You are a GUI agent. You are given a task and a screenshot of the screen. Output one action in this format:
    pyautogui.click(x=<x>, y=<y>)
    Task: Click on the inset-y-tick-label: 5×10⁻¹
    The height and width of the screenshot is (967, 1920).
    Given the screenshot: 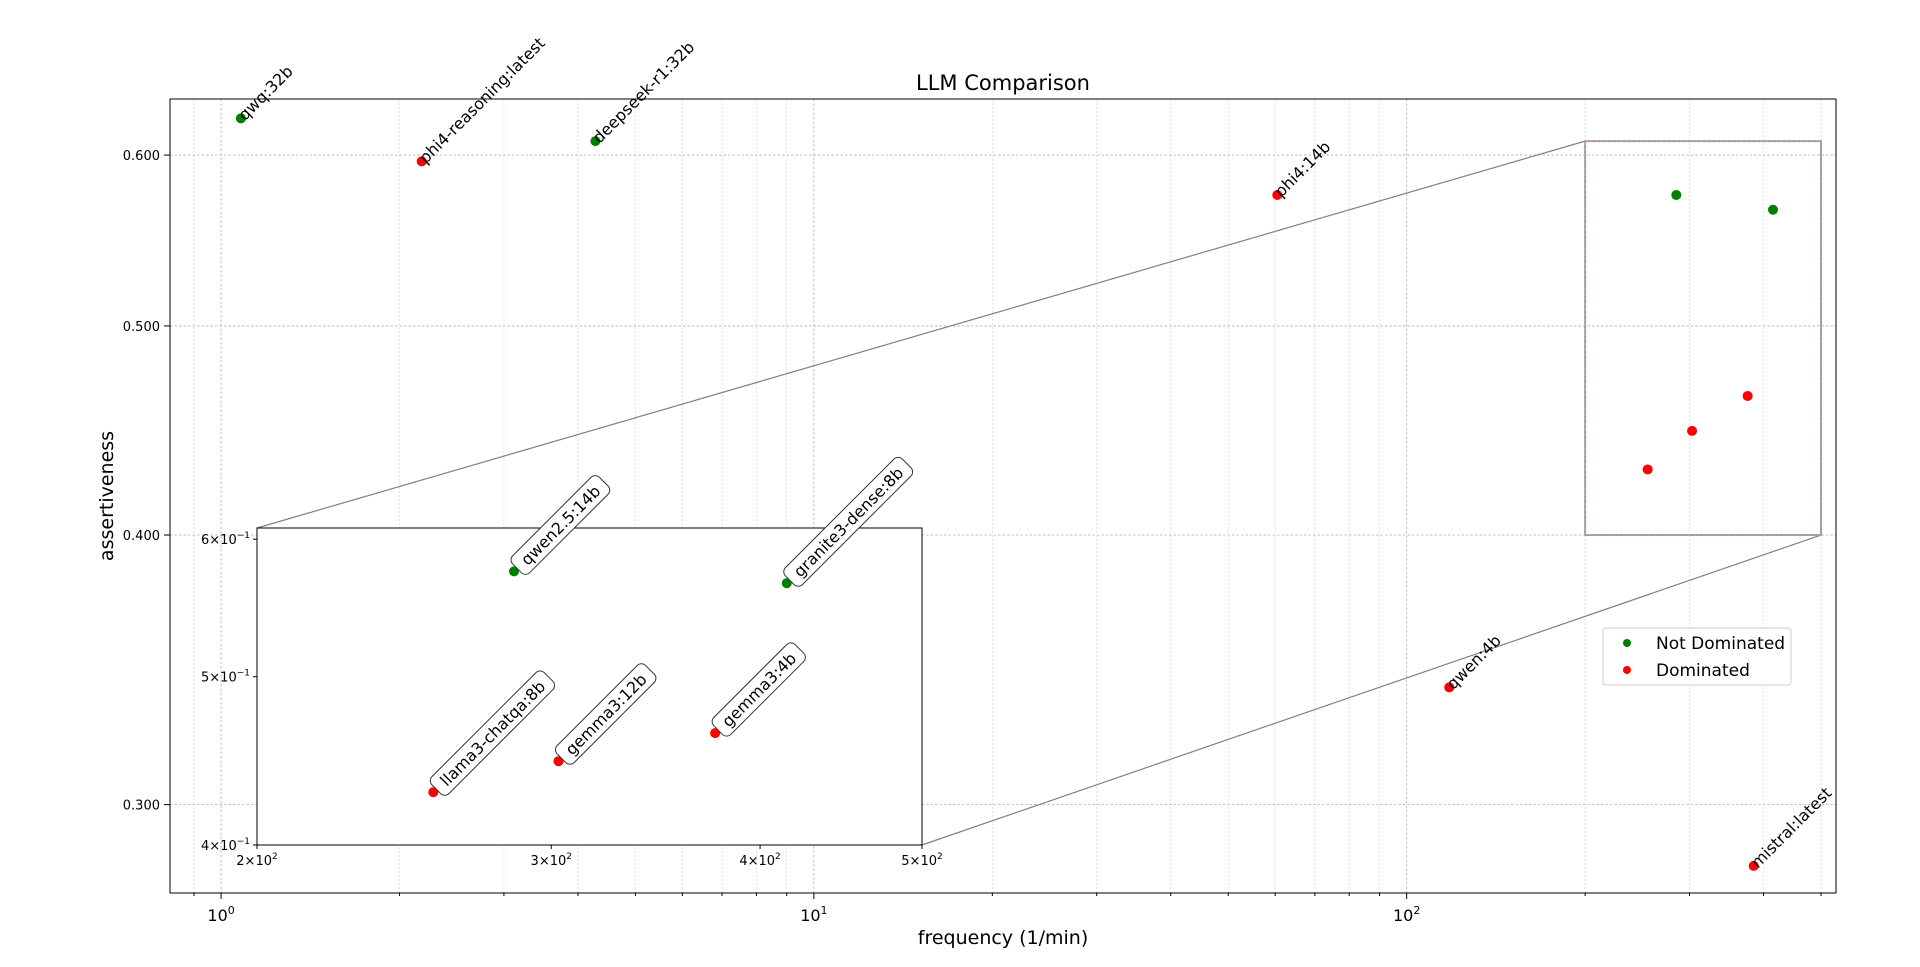 What is the action you would take?
    pyautogui.click(x=225, y=677)
    